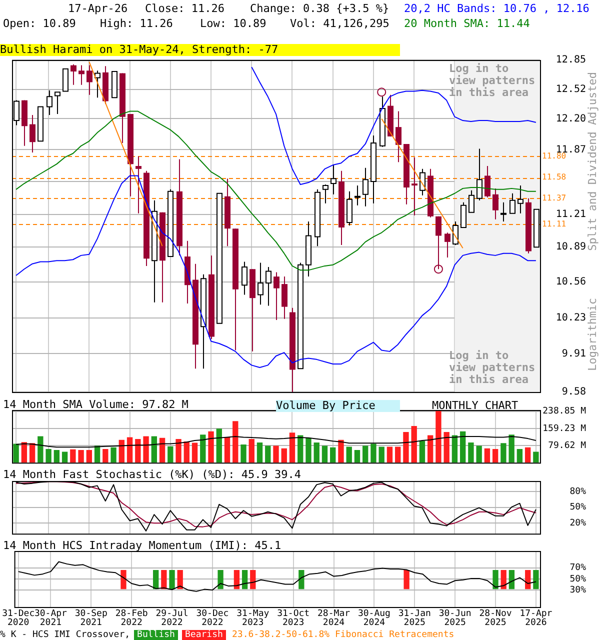 The image size is (600, 640). What do you see at coordinates (571, 318) in the screenshot?
I see `y-tick-label: 10.23` at bounding box center [571, 318].